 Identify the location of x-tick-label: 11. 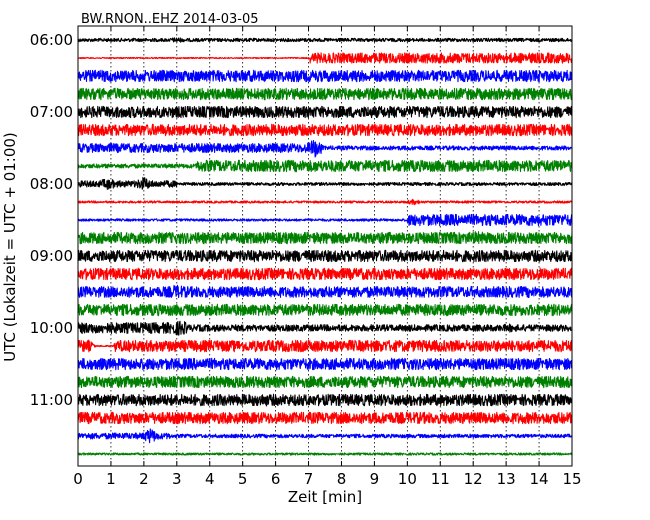
(440, 479).